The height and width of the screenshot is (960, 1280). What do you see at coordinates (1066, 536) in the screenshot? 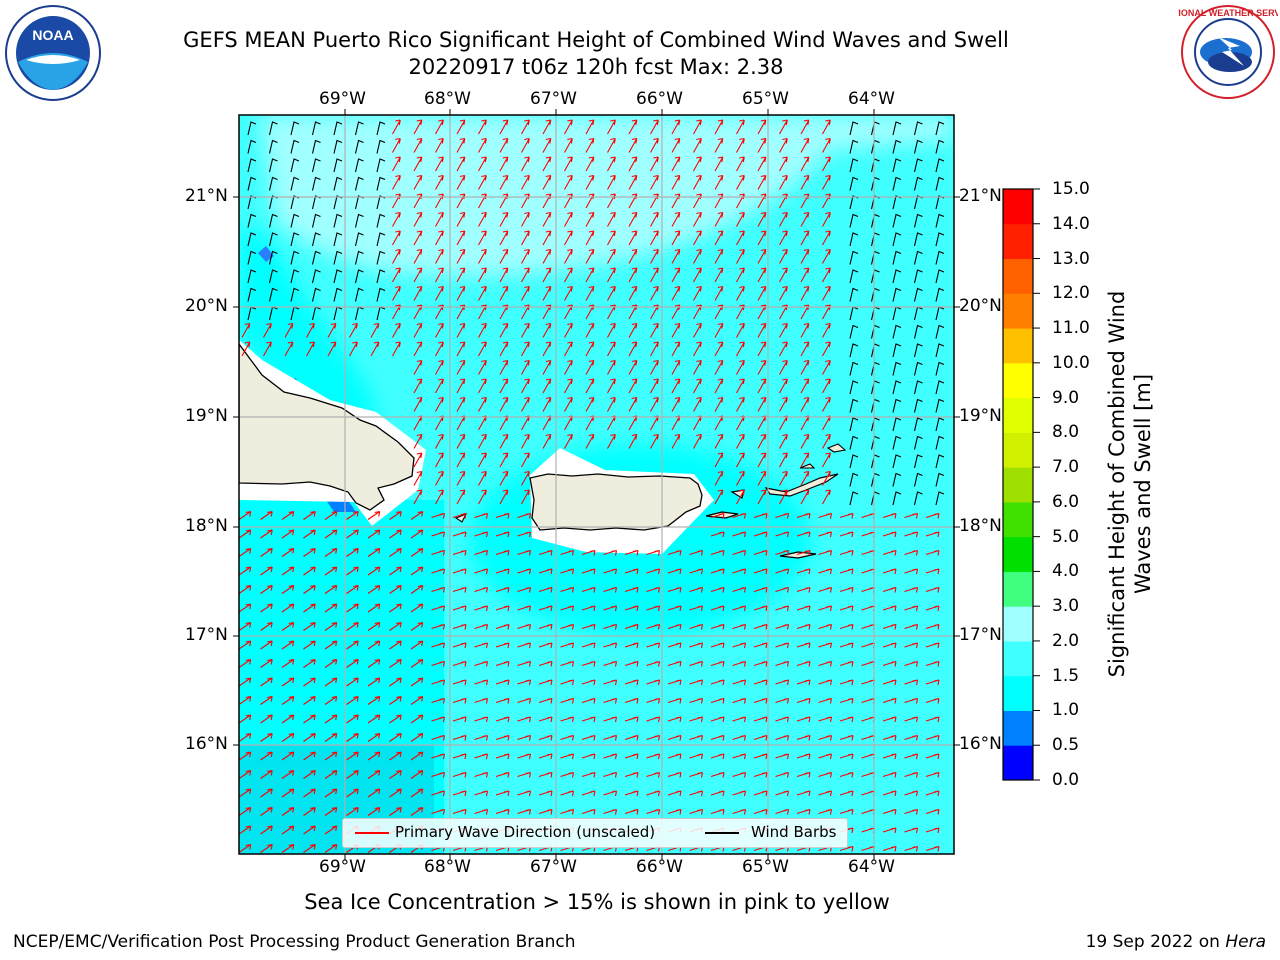
I see `colorbar-tick-label: 5.0` at bounding box center [1066, 536].